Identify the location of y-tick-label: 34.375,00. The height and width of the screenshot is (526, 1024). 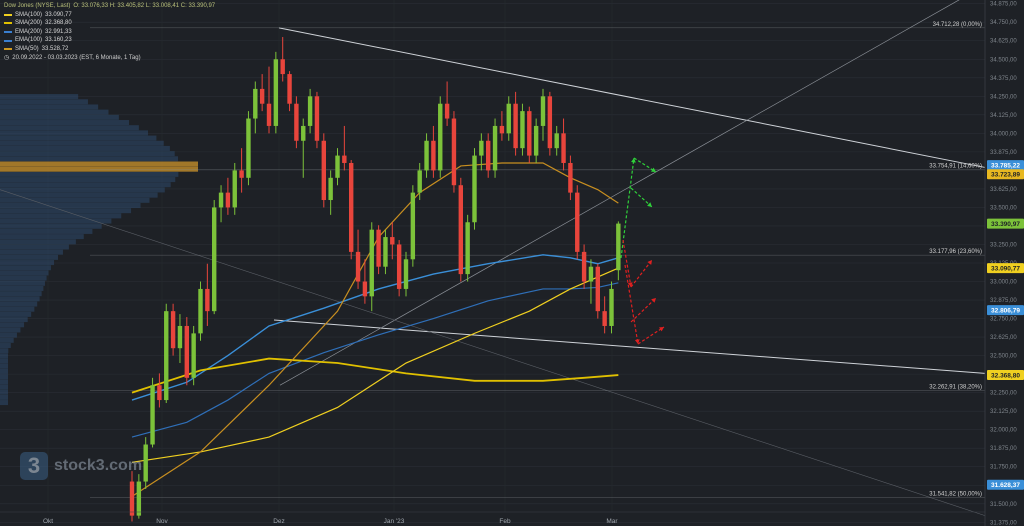
(1003, 79).